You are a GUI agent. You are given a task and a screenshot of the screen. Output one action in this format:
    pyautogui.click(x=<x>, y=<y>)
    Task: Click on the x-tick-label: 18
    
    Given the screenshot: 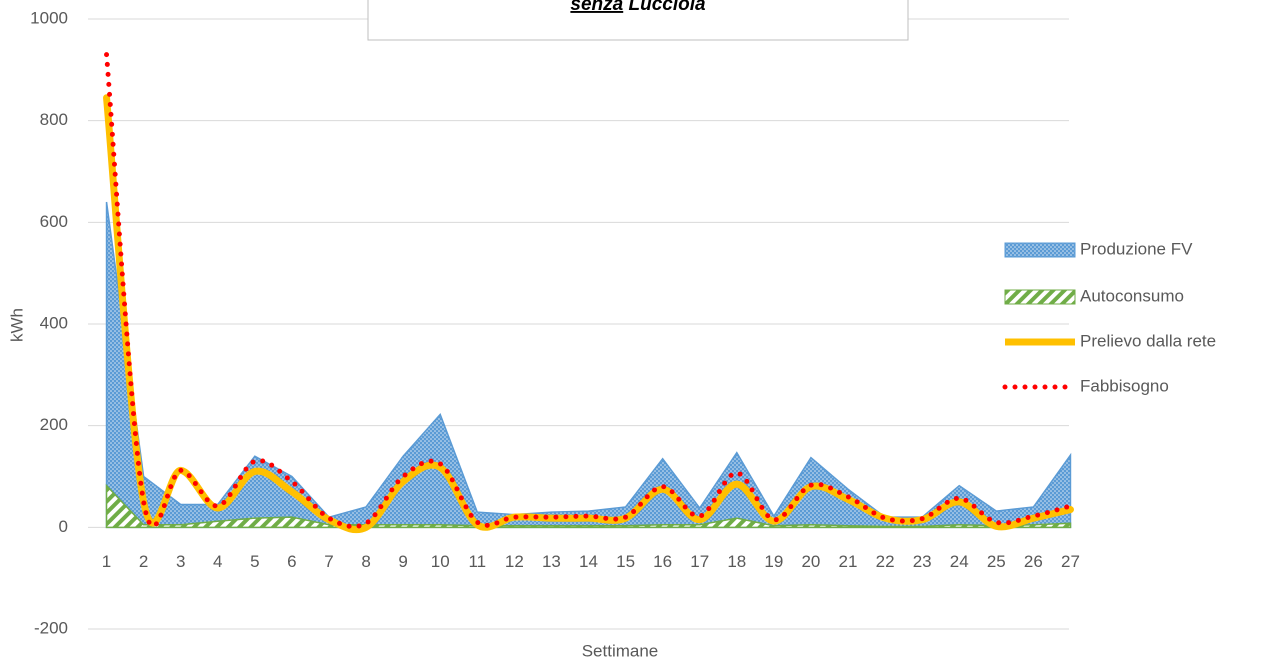 What is the action you would take?
    pyautogui.click(x=736, y=561)
    